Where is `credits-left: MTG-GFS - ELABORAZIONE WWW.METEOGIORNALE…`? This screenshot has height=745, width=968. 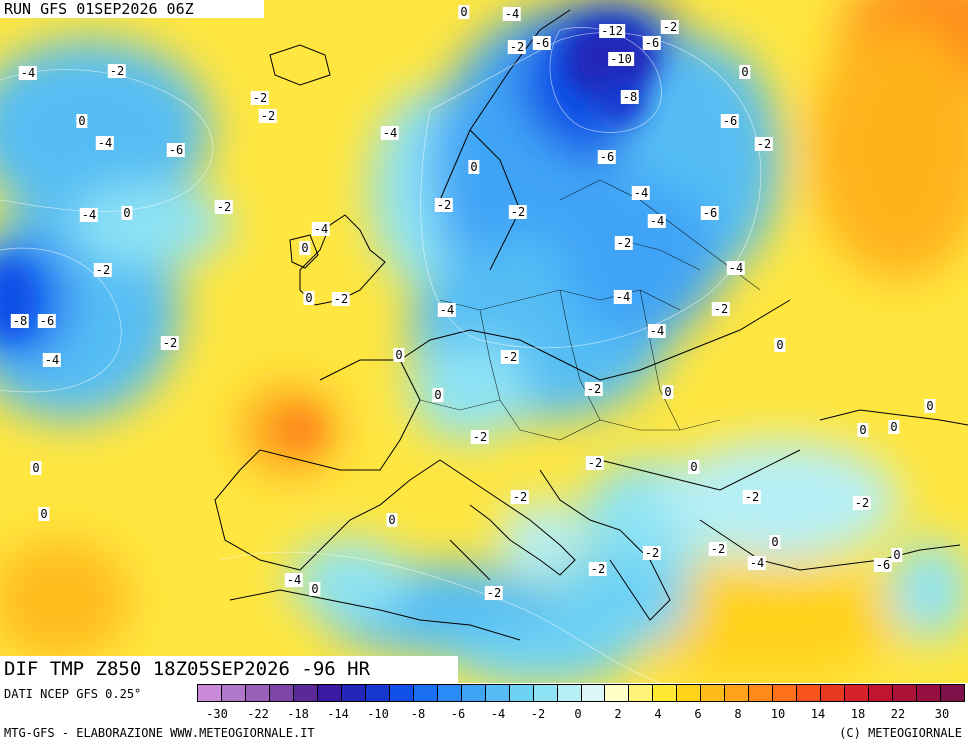
credits-left: MTG-GFS - ELABORAZIONE WWW.METEOGIORNALE… is located at coordinates (159, 733).